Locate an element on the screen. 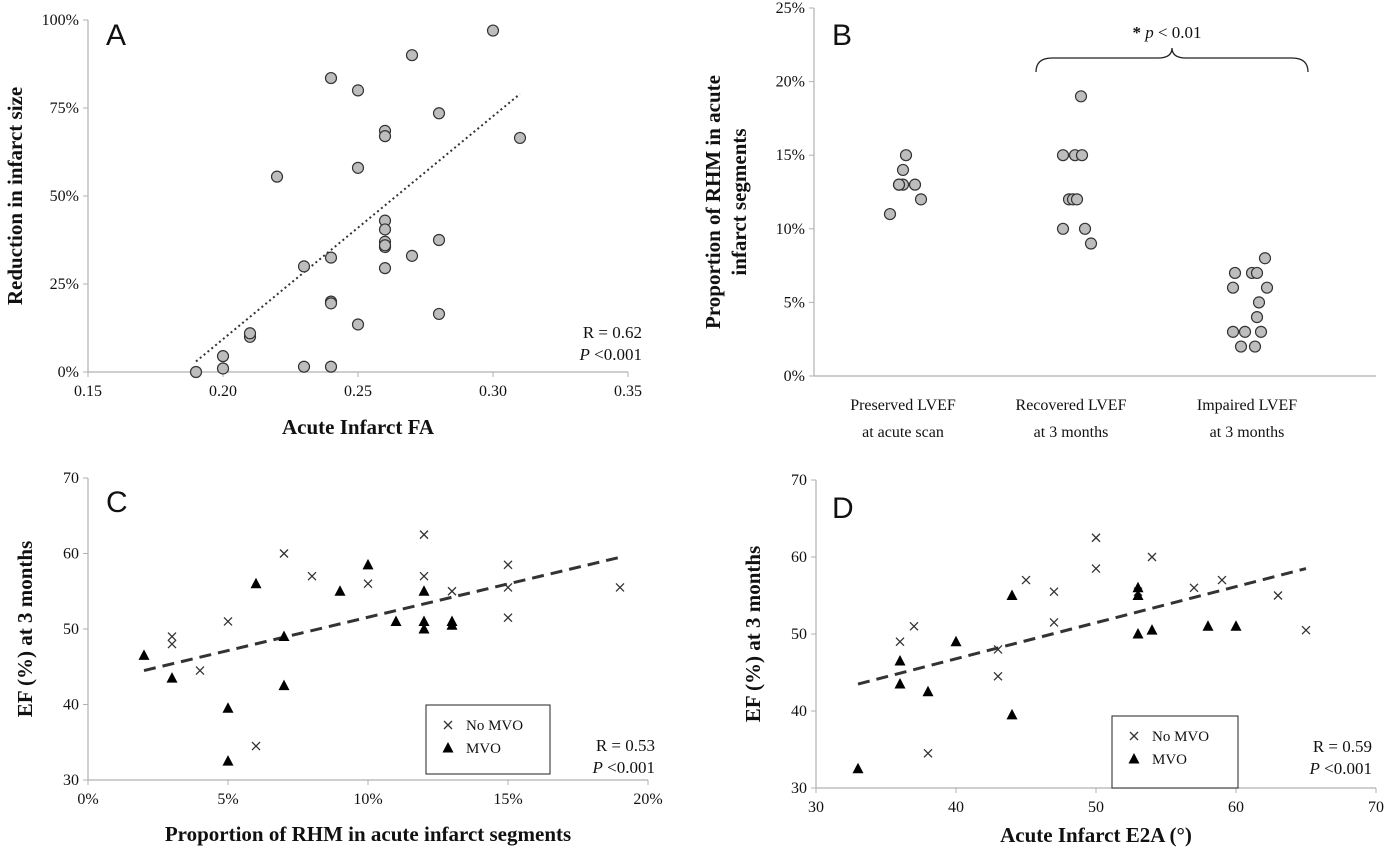 The height and width of the screenshot is (853, 1384). stat-p-rest: <0.001 is located at coordinates (616, 354).